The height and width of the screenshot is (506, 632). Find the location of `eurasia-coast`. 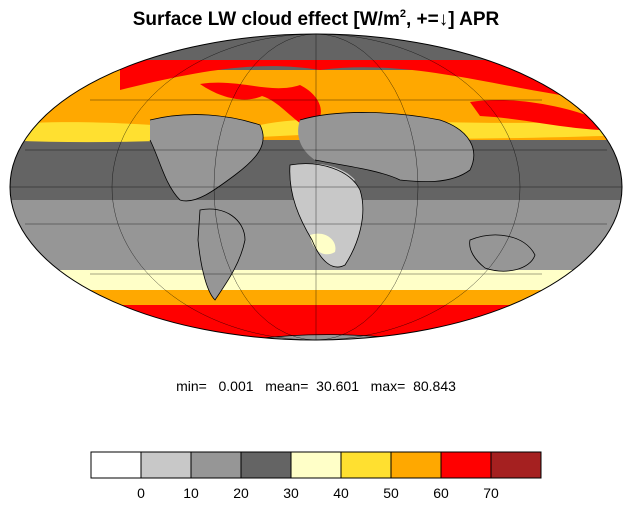

eurasia-coast is located at coordinates (387, 147).